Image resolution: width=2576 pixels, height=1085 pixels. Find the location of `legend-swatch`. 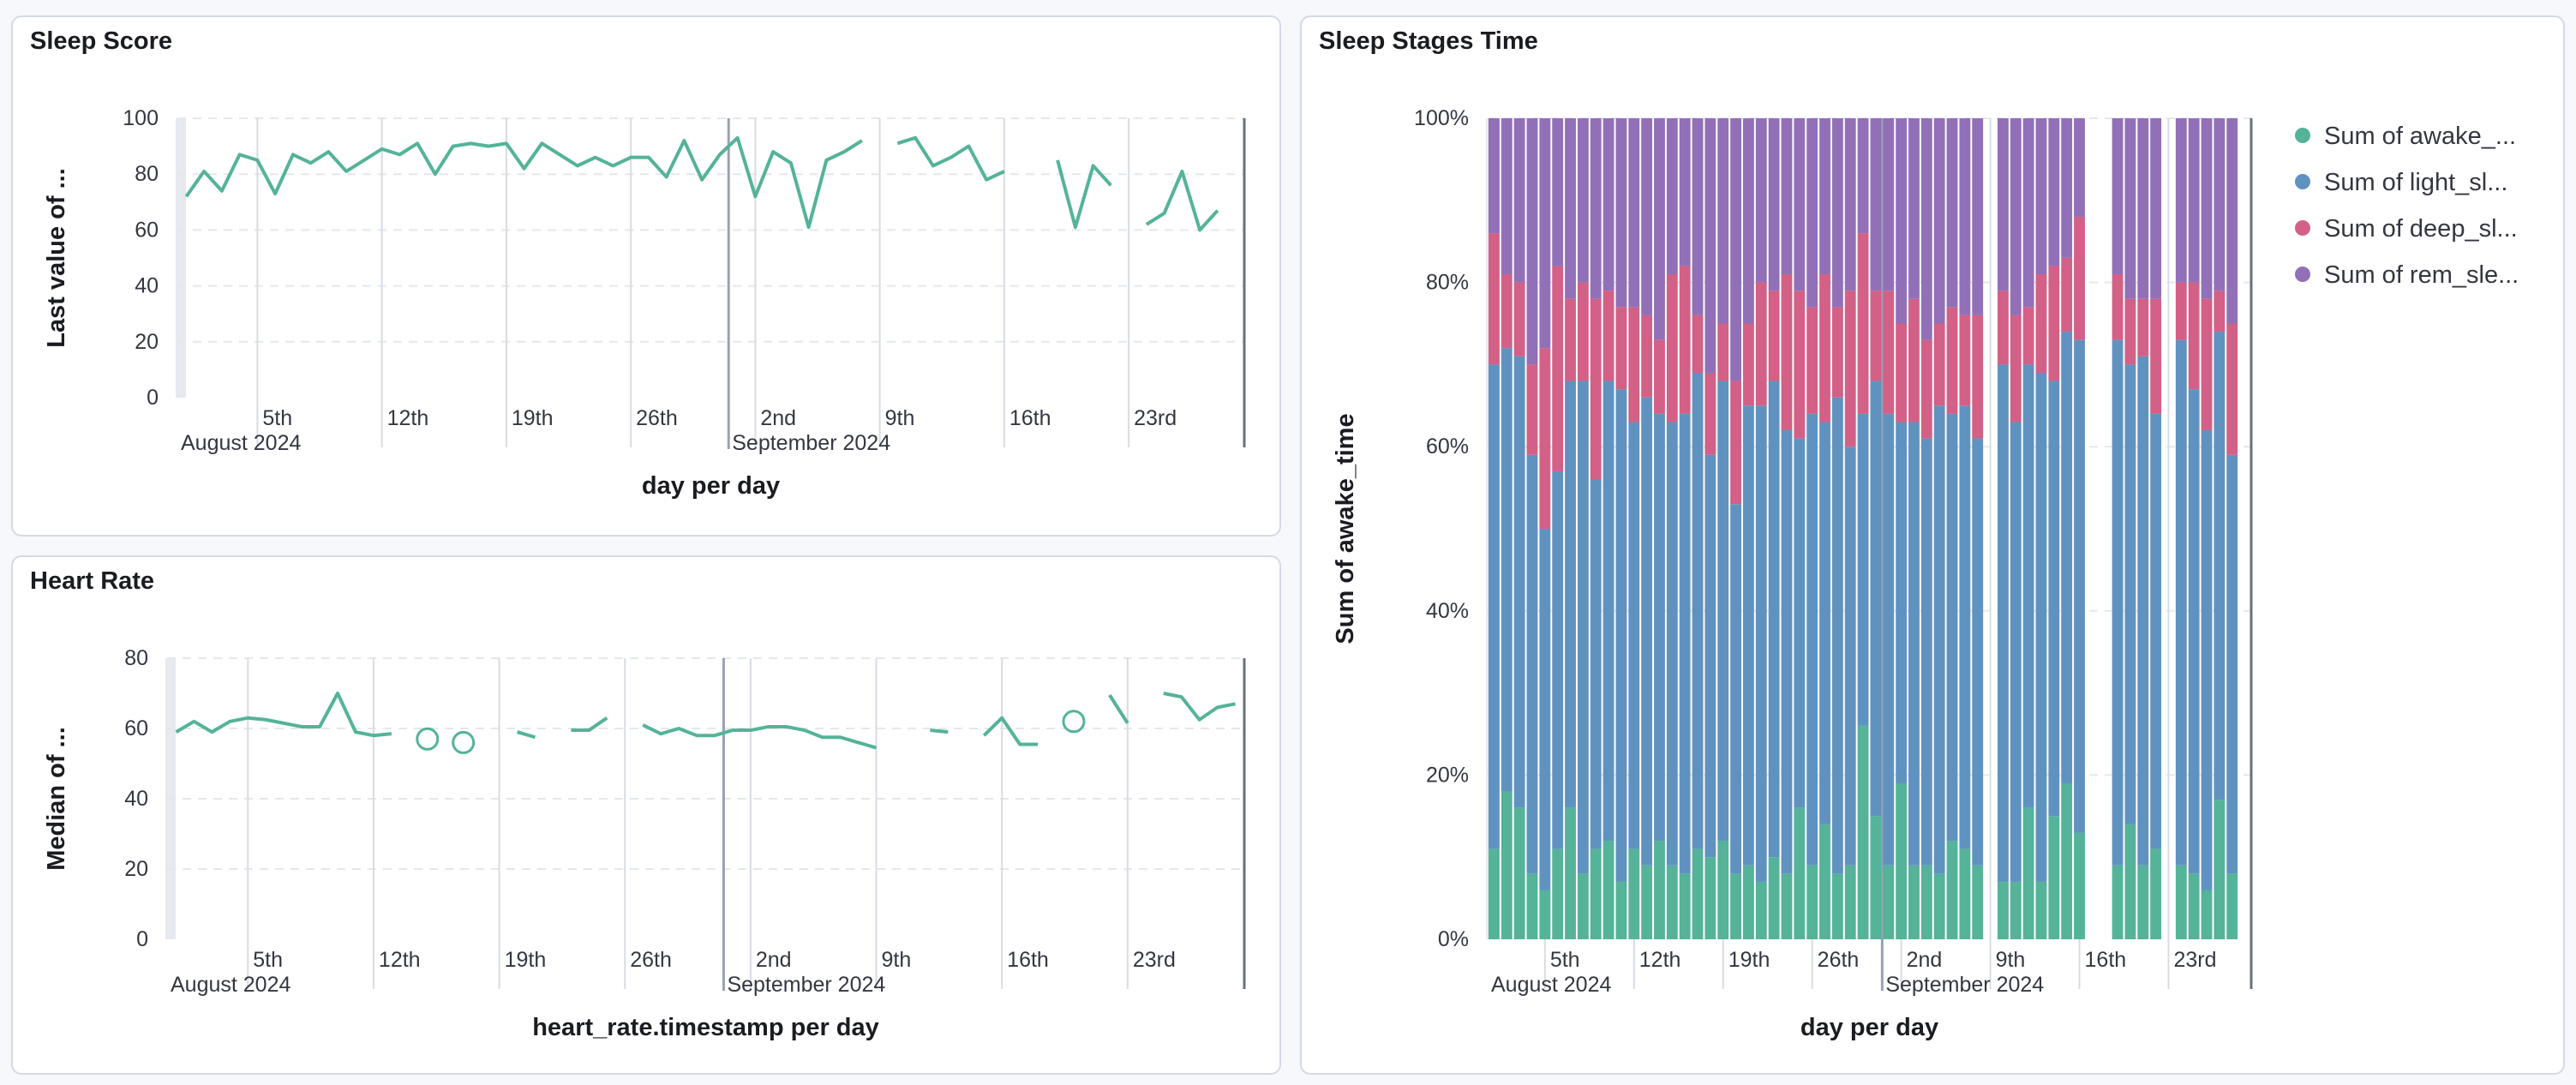

legend-swatch is located at coordinates (2302, 274).